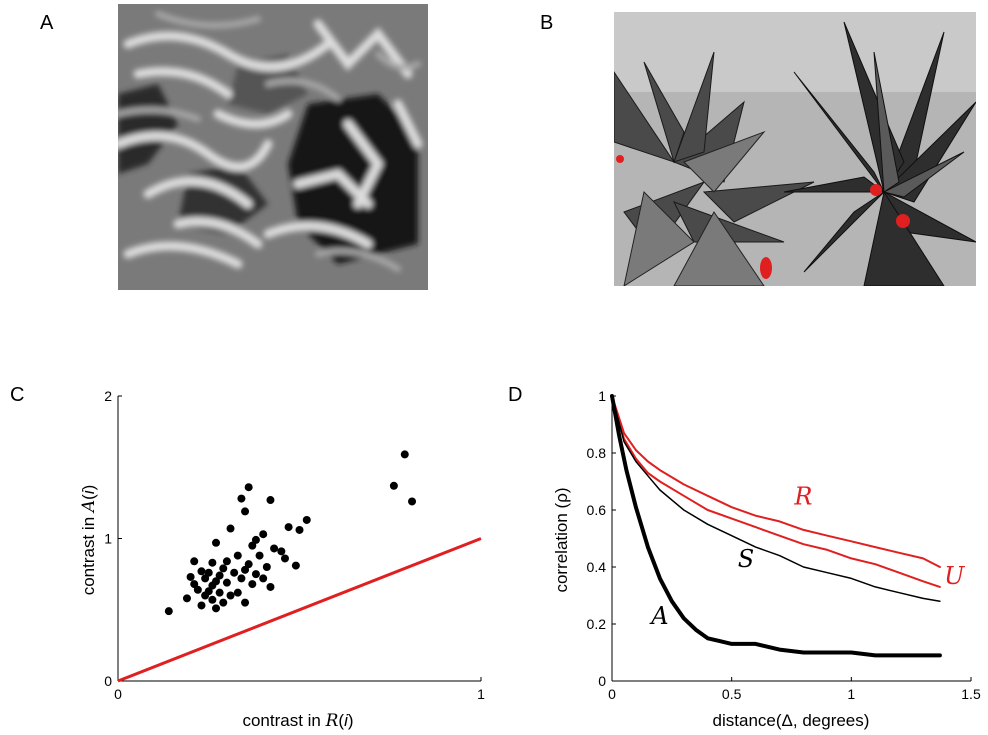  What do you see at coordinates (561, 539) in the screenshot?
I see `panel-d-y-label: correlation (ρ)` at bounding box center [561, 539].